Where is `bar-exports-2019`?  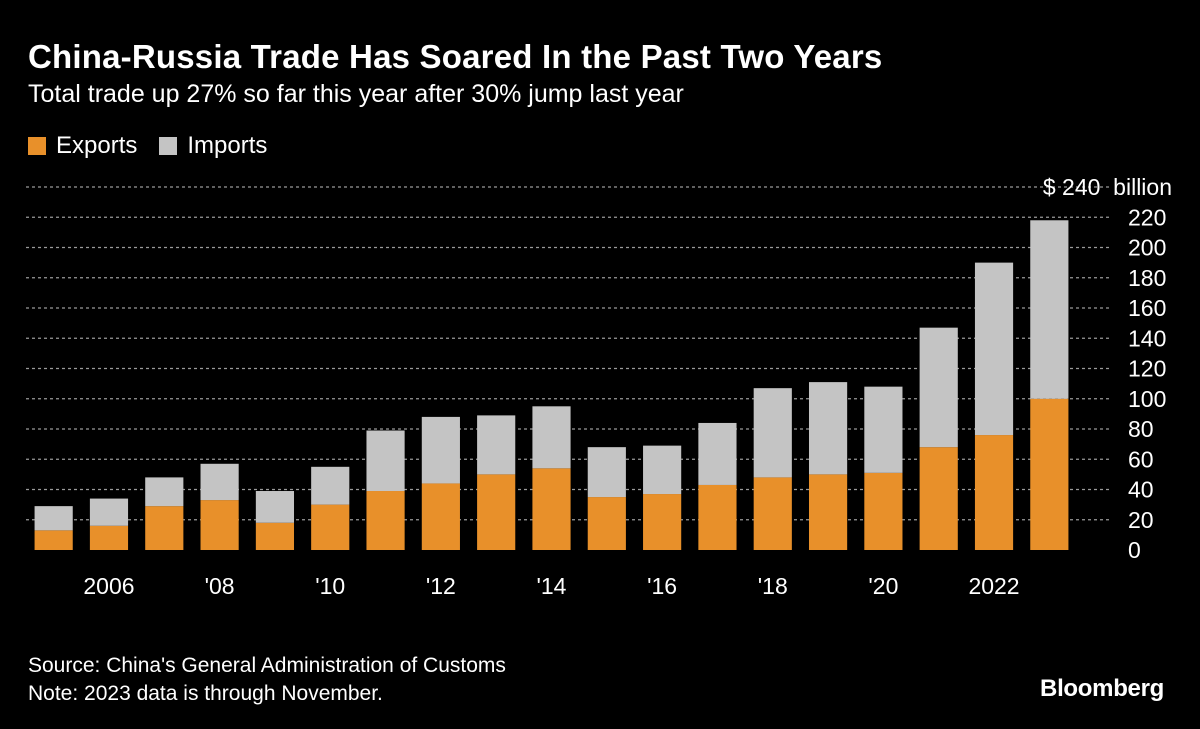
bar-exports-2019 is located at coordinates (828, 512).